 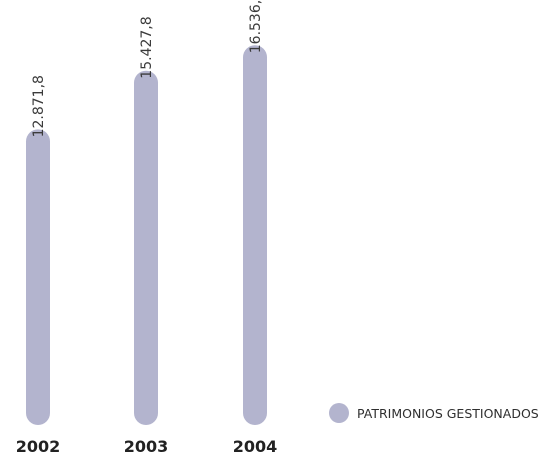 I want to click on legend-swatch, so click(x=339, y=413).